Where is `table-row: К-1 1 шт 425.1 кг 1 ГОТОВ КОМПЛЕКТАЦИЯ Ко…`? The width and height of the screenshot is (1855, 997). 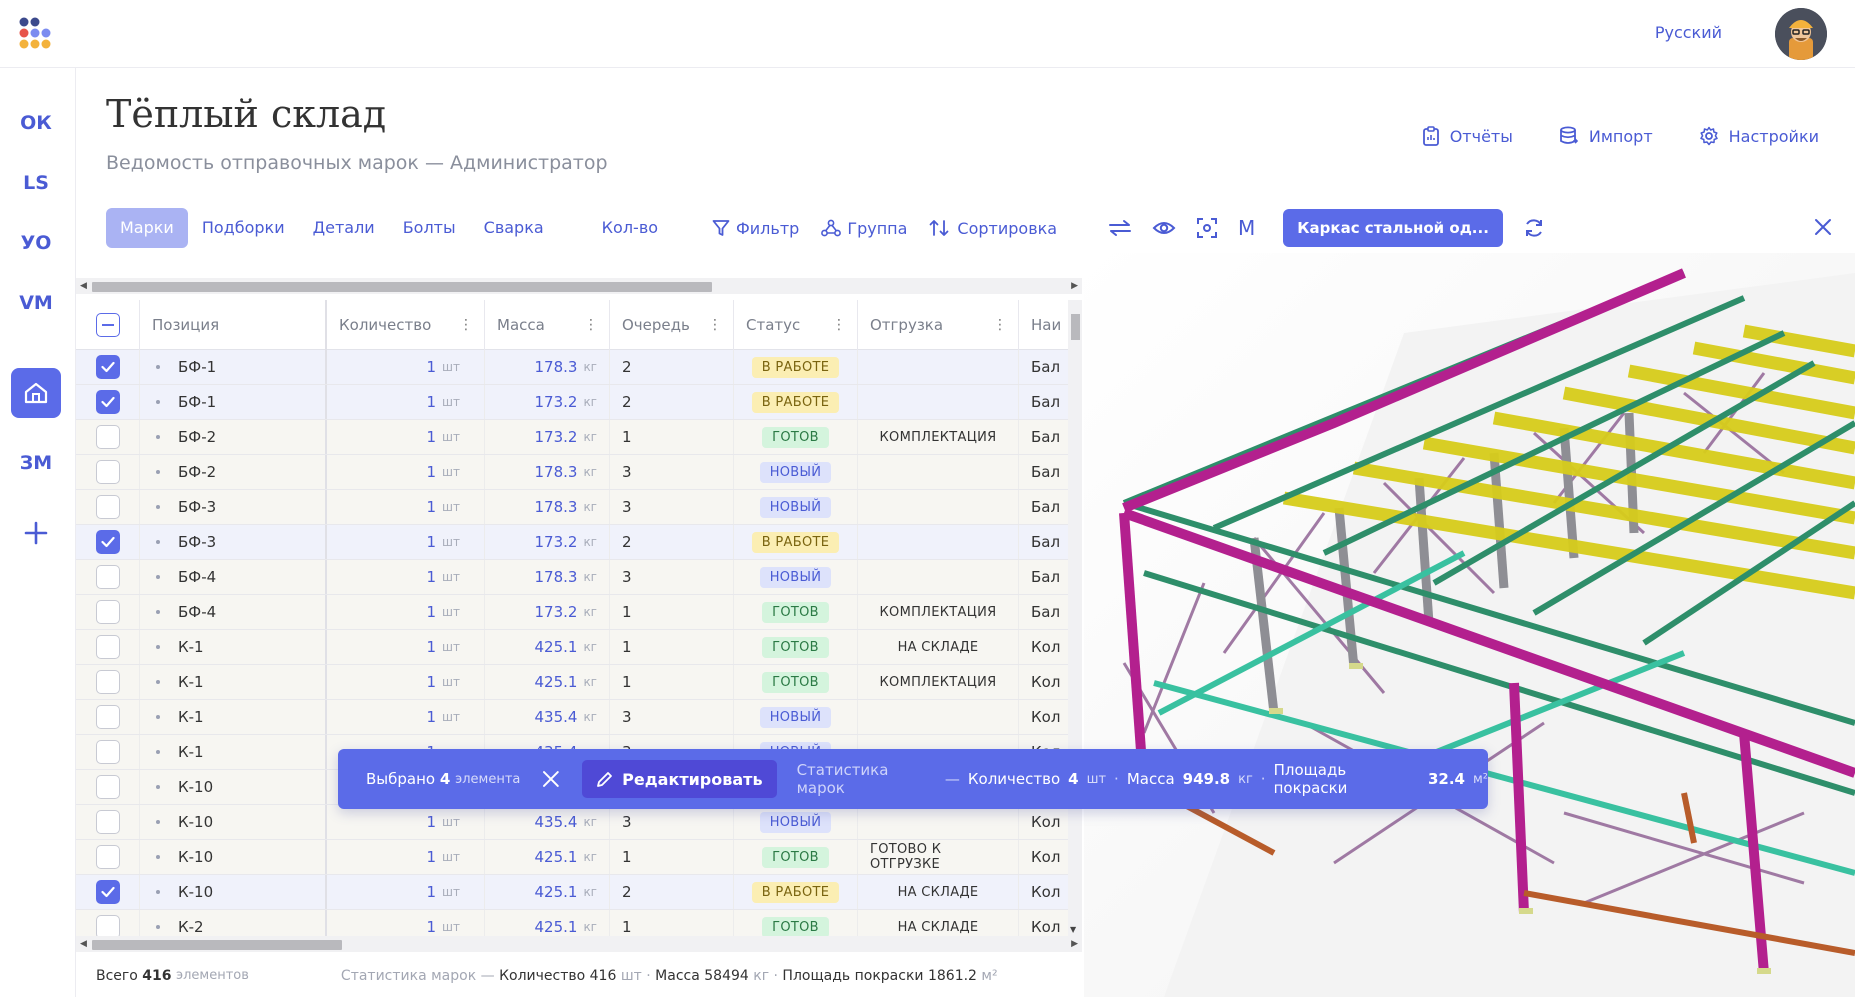
table-row: К-1 1 шт 425.1 кг 1 ГОТОВ КОМПЛЕКТАЦИЯ Ко… is located at coordinates (572, 682).